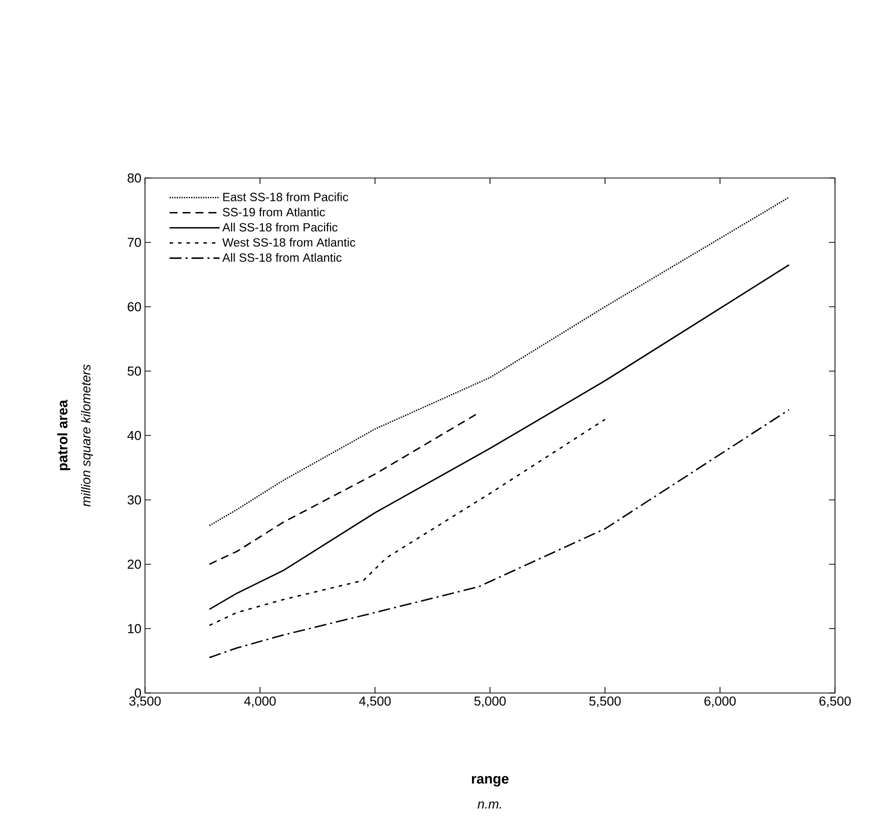 This screenshot has height=820, width=871. What do you see at coordinates (375, 702) in the screenshot?
I see `x-tick-label: 4,500` at bounding box center [375, 702].